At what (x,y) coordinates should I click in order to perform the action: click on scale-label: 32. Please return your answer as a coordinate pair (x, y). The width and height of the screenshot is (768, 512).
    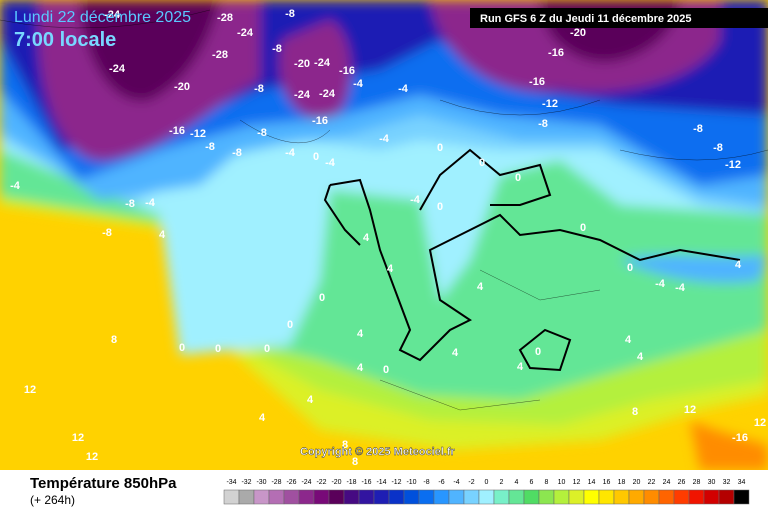
    Looking at the image, I should click on (727, 482).